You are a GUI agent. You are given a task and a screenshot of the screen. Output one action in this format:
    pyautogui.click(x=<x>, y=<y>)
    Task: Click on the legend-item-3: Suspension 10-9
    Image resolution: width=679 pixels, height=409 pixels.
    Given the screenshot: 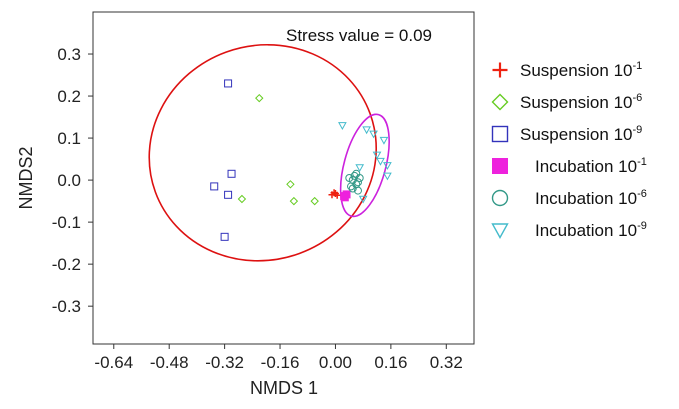 What is the action you would take?
    pyautogui.click(x=566, y=134)
    